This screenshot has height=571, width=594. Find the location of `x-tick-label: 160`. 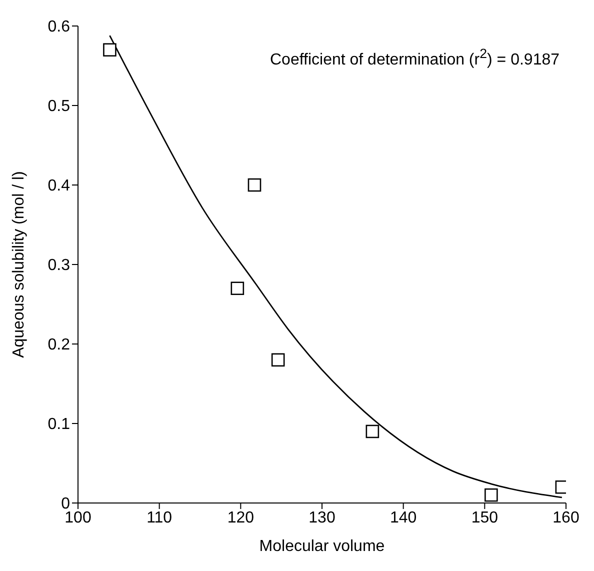

x-tick-label: 160 is located at coordinates (566, 517).